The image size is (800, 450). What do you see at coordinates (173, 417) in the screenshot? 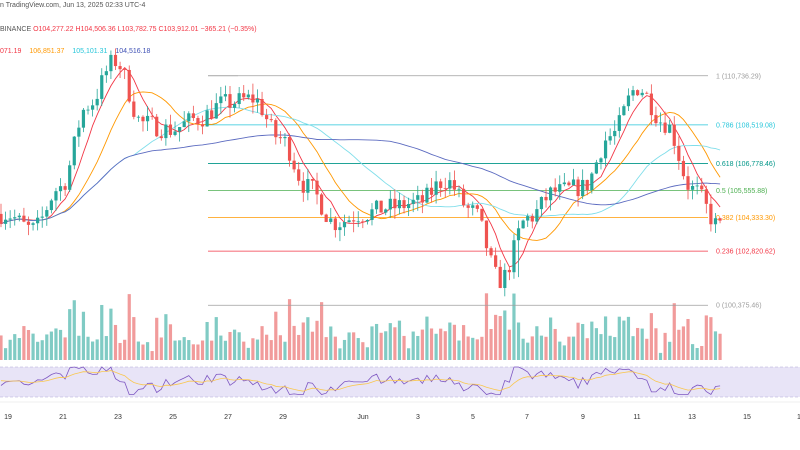
I see `x-tick-label-3: 25` at bounding box center [173, 417].